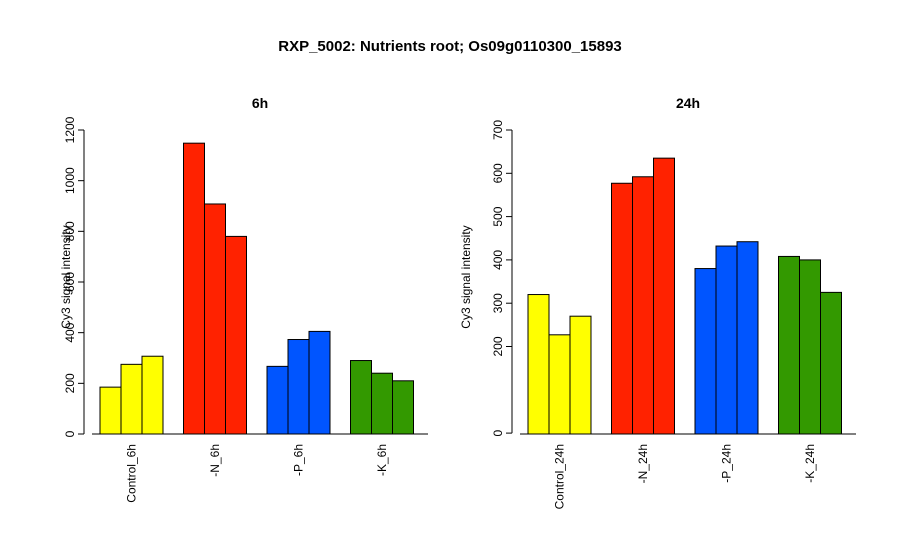 The width and height of the screenshot is (900, 550). What do you see at coordinates (70, 231) in the screenshot?
I see `panel1-y-tick-label: 800` at bounding box center [70, 231].